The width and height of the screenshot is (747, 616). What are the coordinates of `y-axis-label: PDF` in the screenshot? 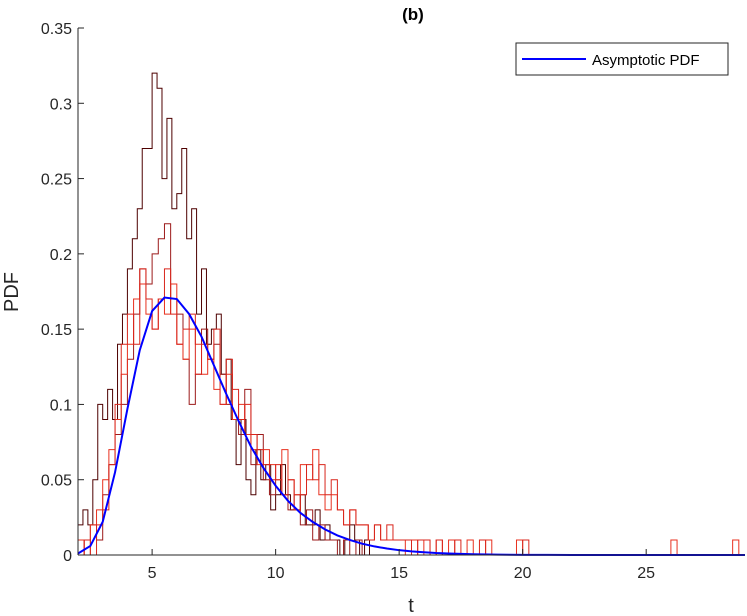 It's located at (12, 292).